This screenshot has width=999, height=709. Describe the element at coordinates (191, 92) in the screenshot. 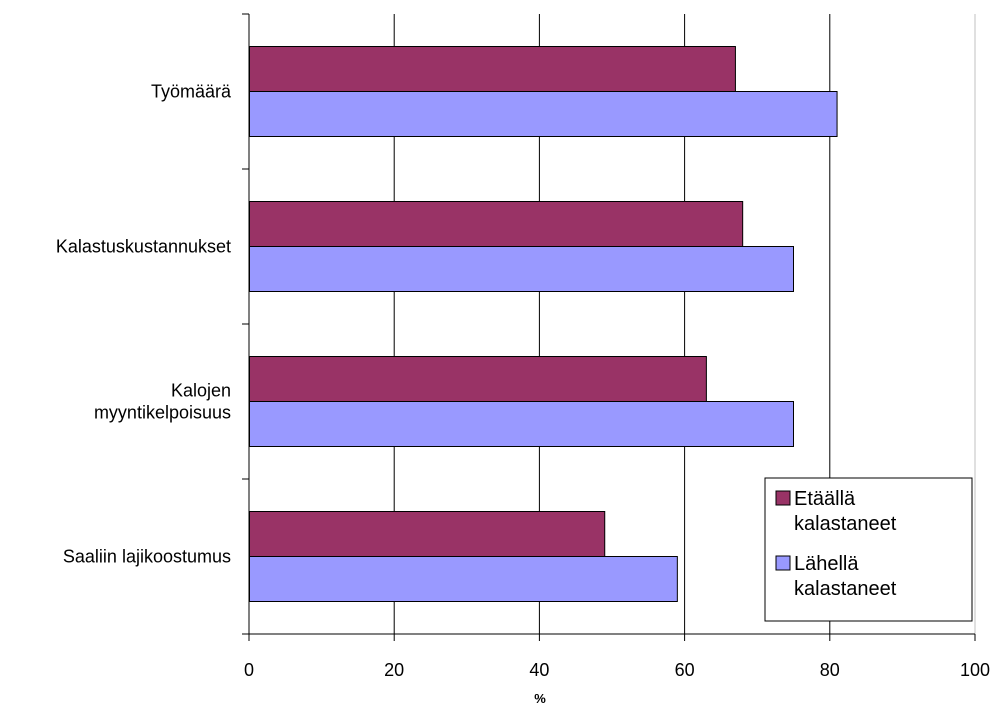

I see `category-label: Työmäärä` at that location.